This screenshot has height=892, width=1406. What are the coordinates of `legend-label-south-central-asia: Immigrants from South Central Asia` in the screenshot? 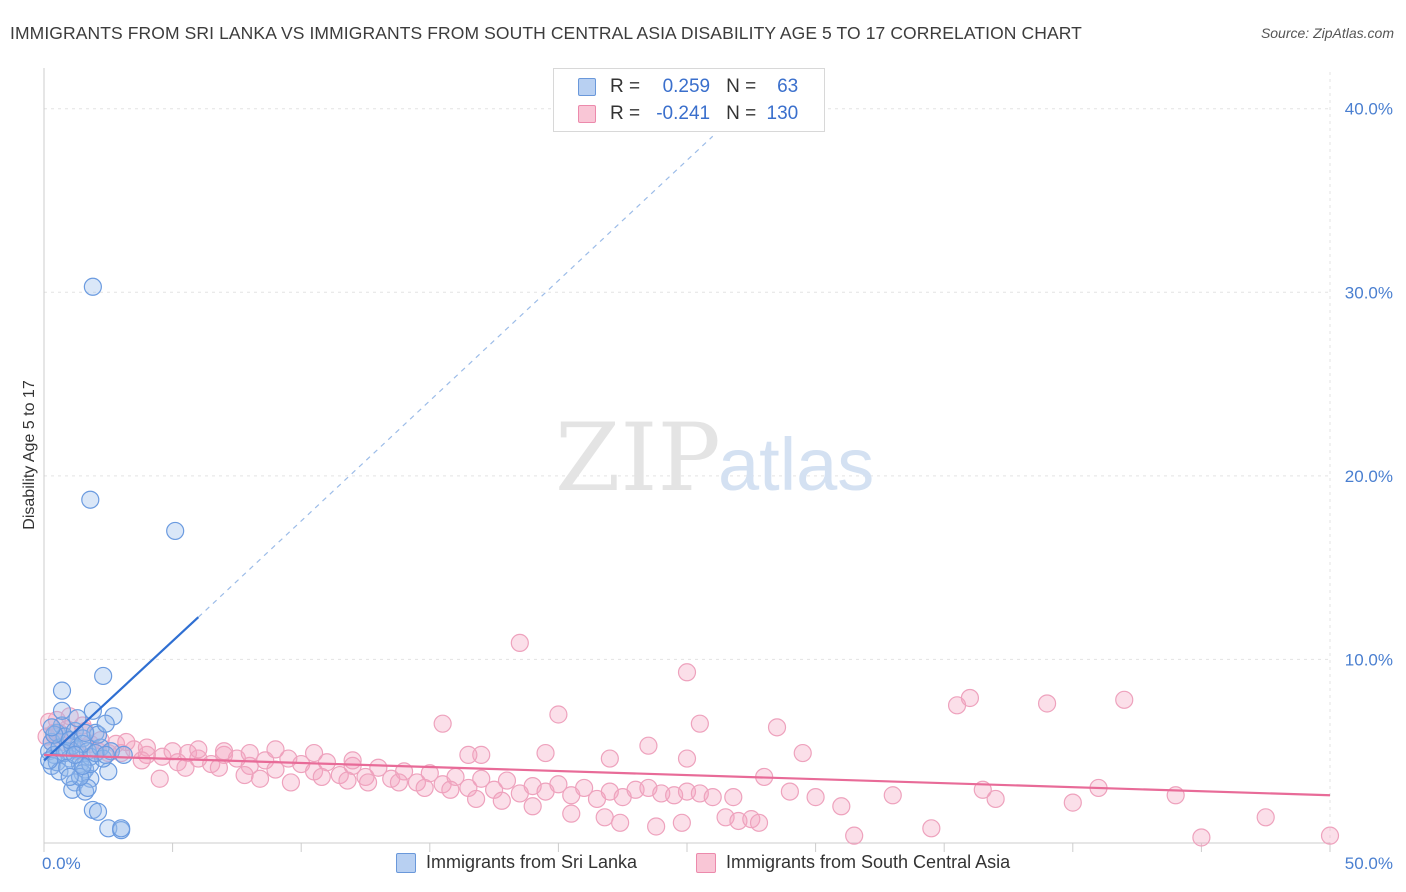 It's located at (868, 862).